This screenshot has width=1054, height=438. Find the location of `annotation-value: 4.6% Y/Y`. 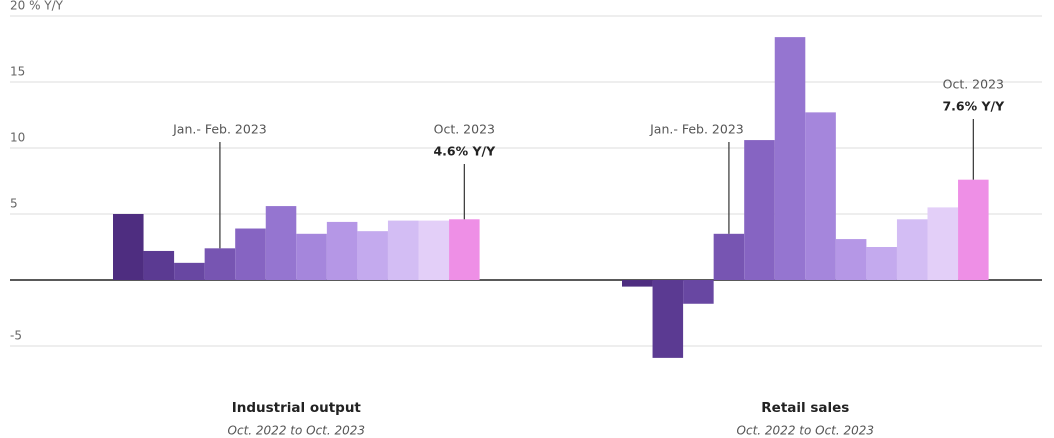

annotation-value: 4.6% Y/Y is located at coordinates (464, 151).